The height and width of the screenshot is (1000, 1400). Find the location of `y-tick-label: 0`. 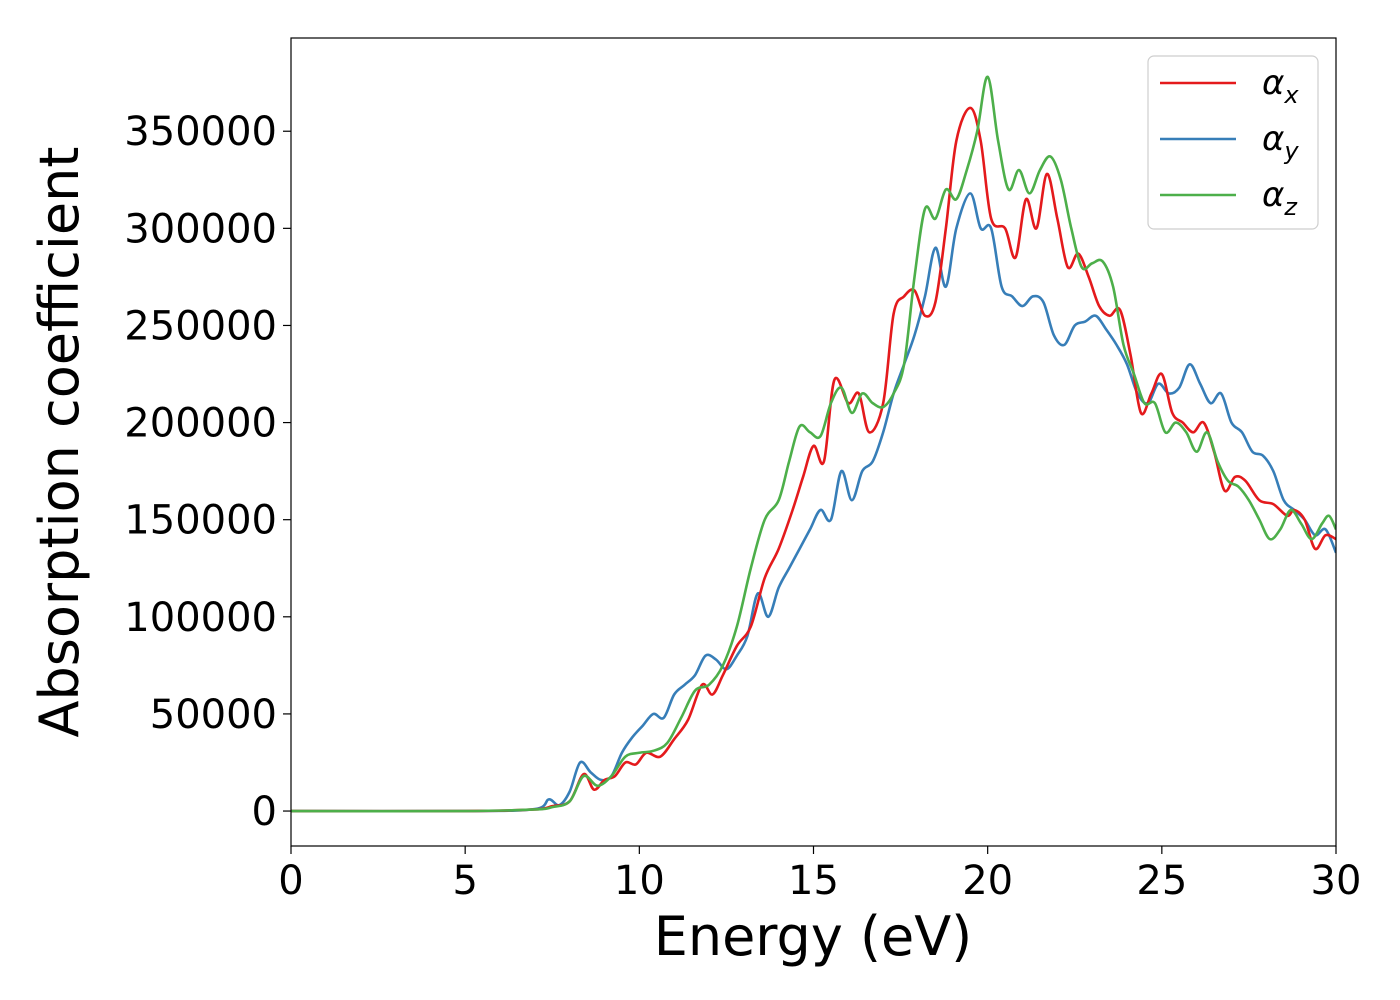

y-tick-label: 0 is located at coordinates (264, 812).